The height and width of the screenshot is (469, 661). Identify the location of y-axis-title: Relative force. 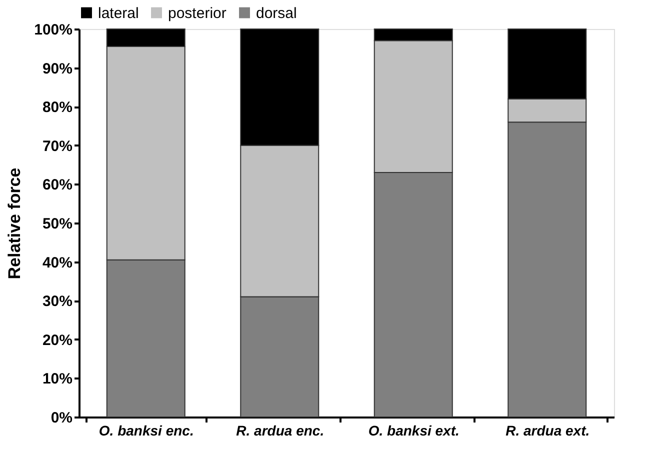
(14, 224).